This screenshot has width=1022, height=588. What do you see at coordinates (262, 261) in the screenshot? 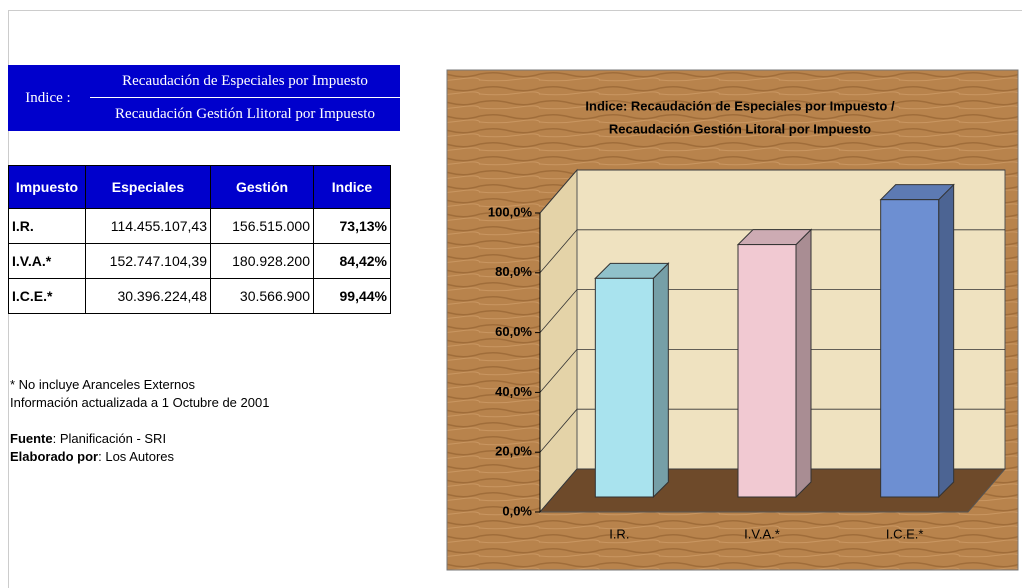
I see `table-cell: 180.928.200` at bounding box center [262, 261].